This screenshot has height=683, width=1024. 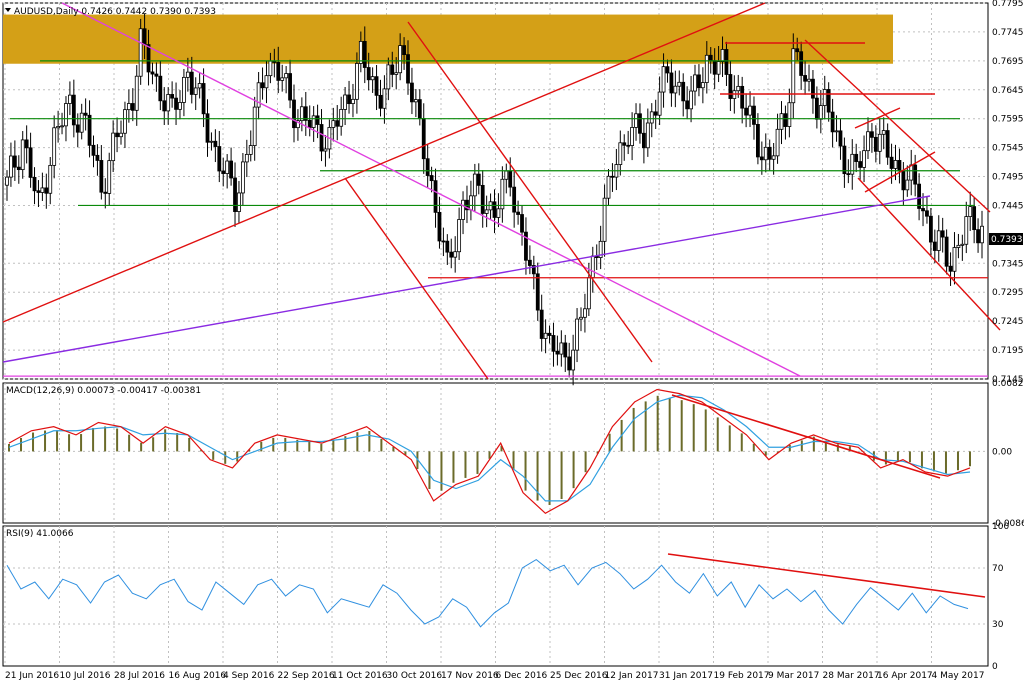 What do you see at coordinates (1008, 206) in the screenshot?
I see `y-tick-label: 0.7445` at bounding box center [1008, 206].